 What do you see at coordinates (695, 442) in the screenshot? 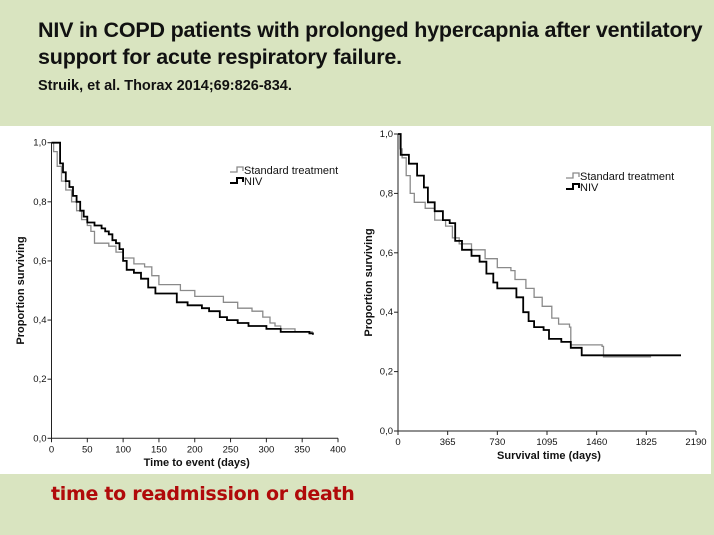
I see `x-tick-label: 2190` at bounding box center [695, 442].